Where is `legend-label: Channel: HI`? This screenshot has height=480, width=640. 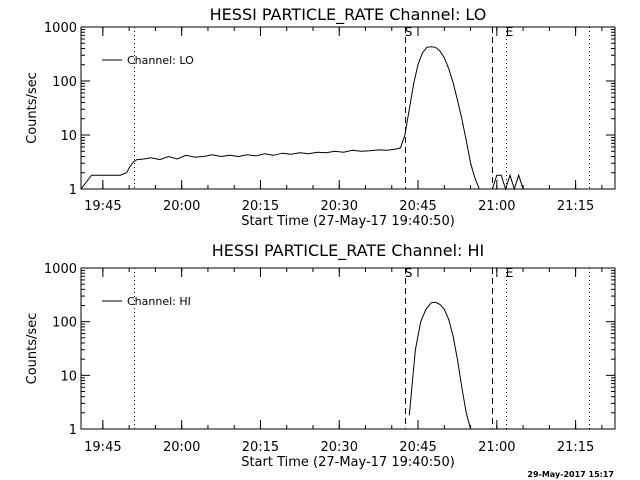 legend-label: Channel: HI is located at coordinates (159, 301).